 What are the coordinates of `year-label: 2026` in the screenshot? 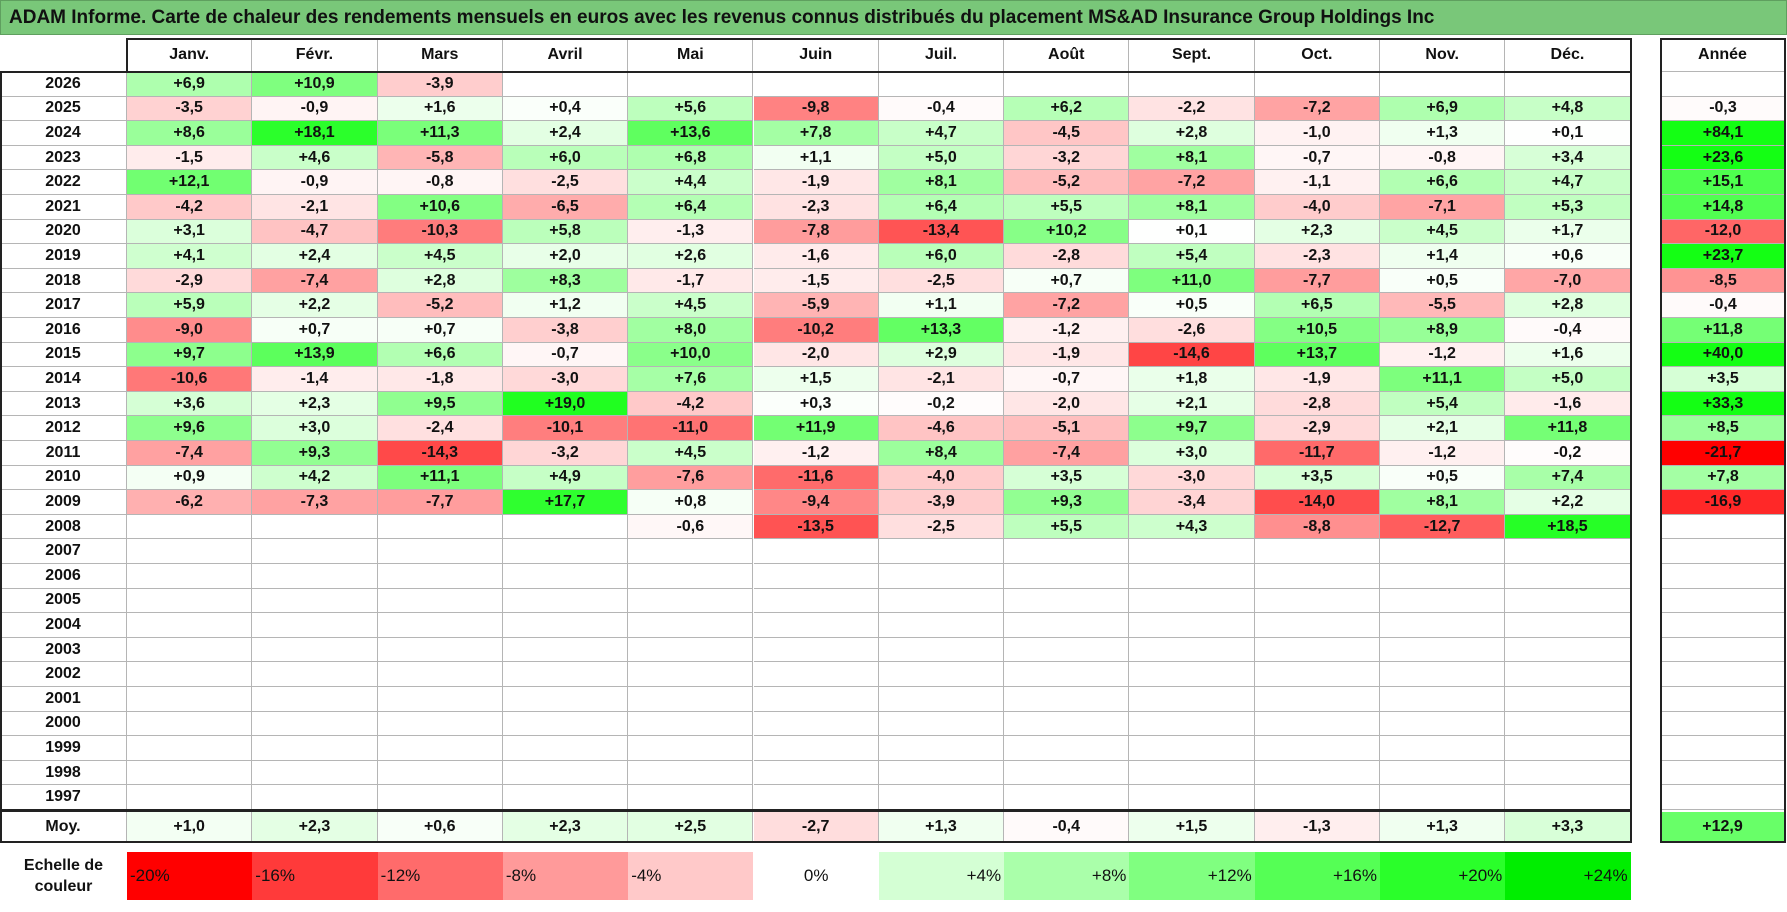 It's located at (63, 84).